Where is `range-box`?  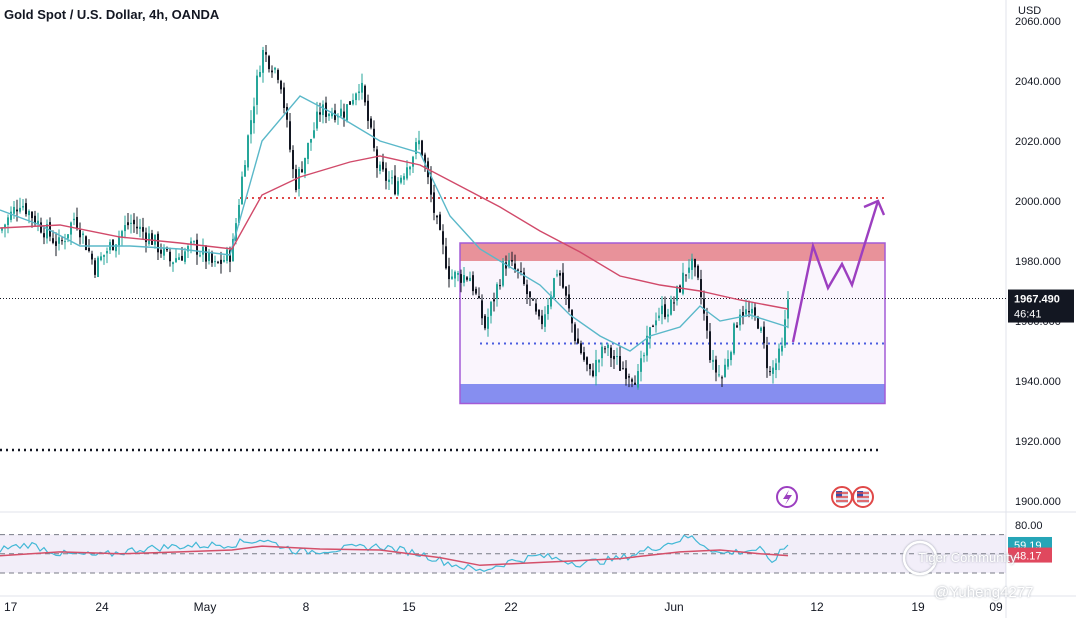
range-box is located at coordinates (672, 323).